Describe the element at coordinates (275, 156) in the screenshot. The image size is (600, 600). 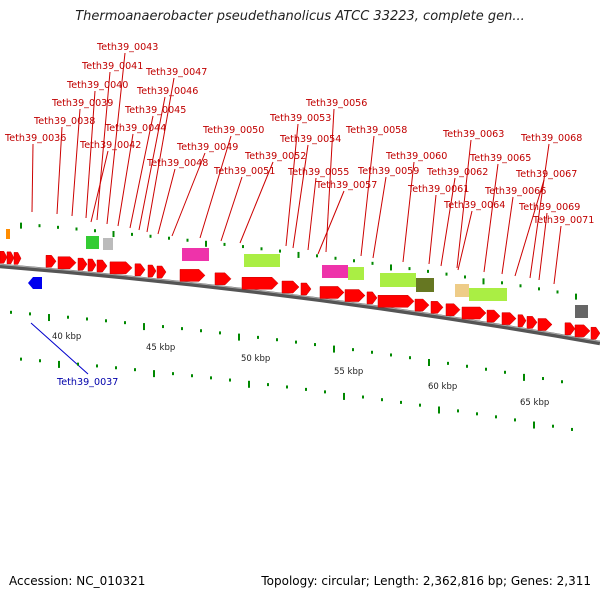
I see `forward-gene-label: Teth39_0052` at that location.